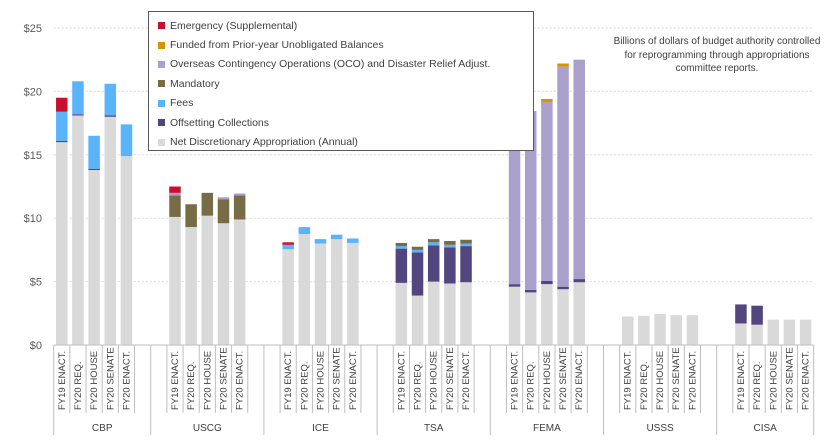 Image resolution: width=835 pixels, height=440 pixels. Describe the element at coordinates (33, 187) in the screenshot. I see `y-axis: $0 $5 $10 $15 $20 $25` at that location.